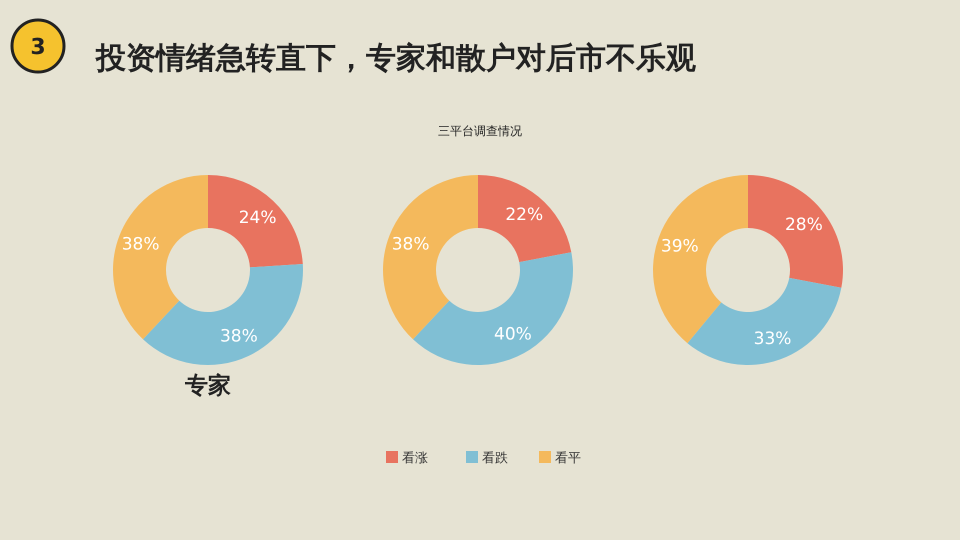 Image resolution: width=960 pixels, height=540 pixels. Describe the element at coordinates (513, 334) in the screenshot. I see `data-label: 40%` at that location.